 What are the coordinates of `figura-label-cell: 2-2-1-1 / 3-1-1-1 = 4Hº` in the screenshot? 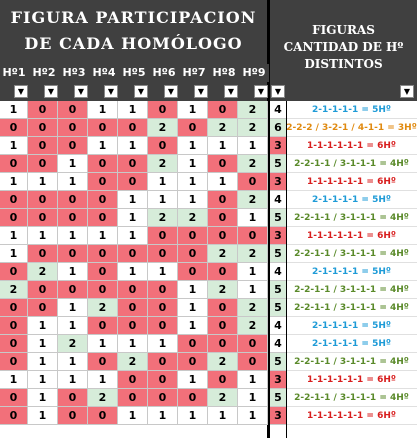 It's located at (351, 254).